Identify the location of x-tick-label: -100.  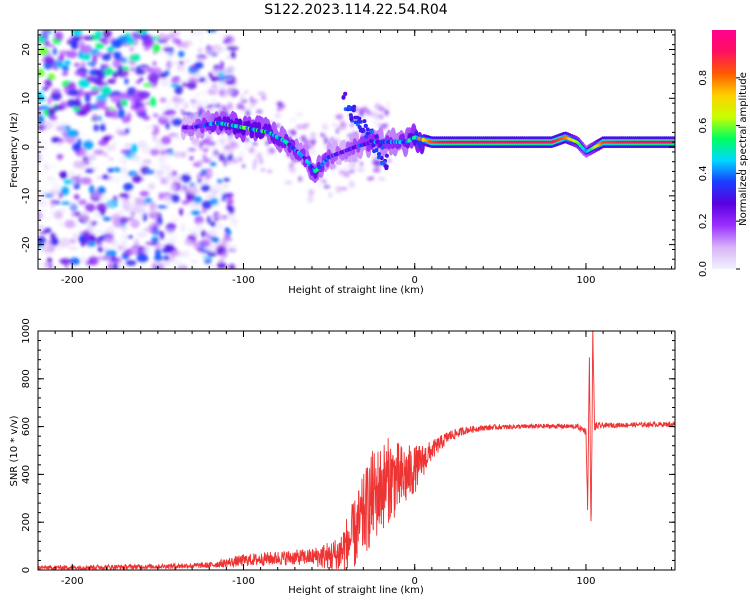
(243, 280).